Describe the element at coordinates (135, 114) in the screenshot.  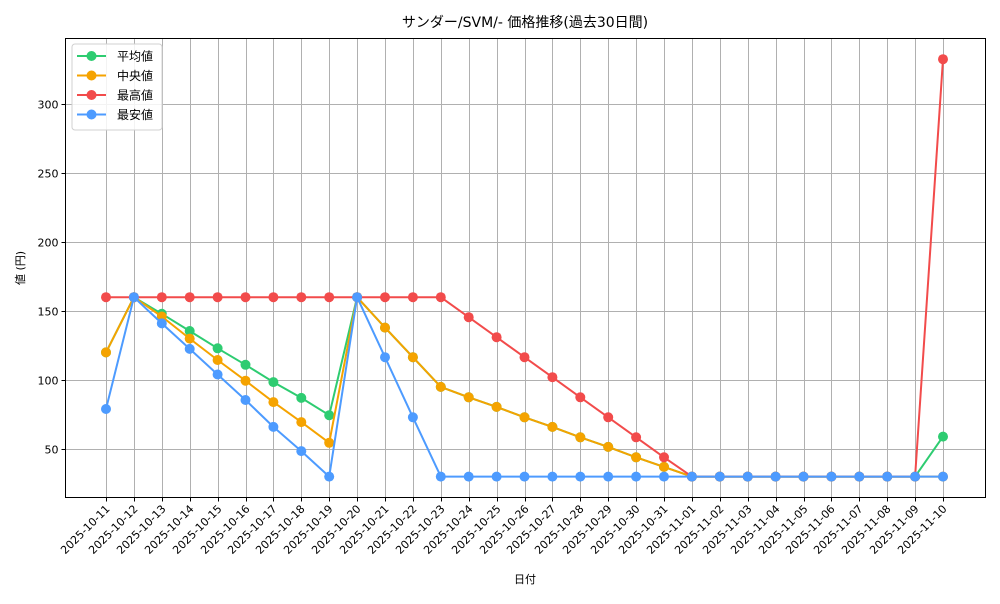
I see `legend-label: 最安値` at that location.